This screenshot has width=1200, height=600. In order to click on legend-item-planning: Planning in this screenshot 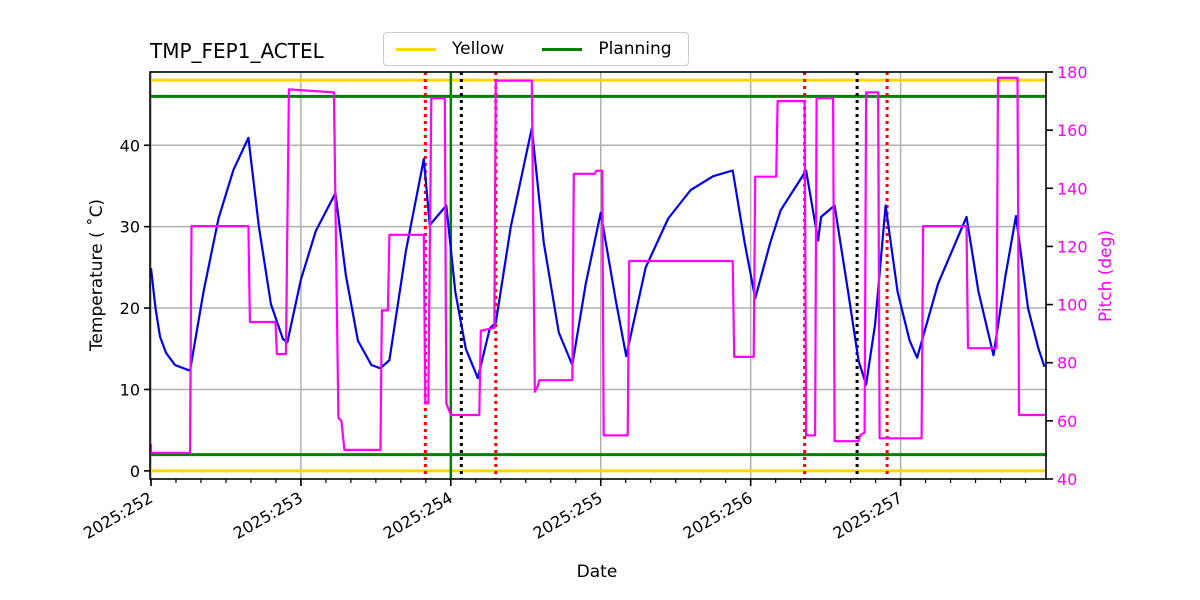, I will do `click(607, 49)`.